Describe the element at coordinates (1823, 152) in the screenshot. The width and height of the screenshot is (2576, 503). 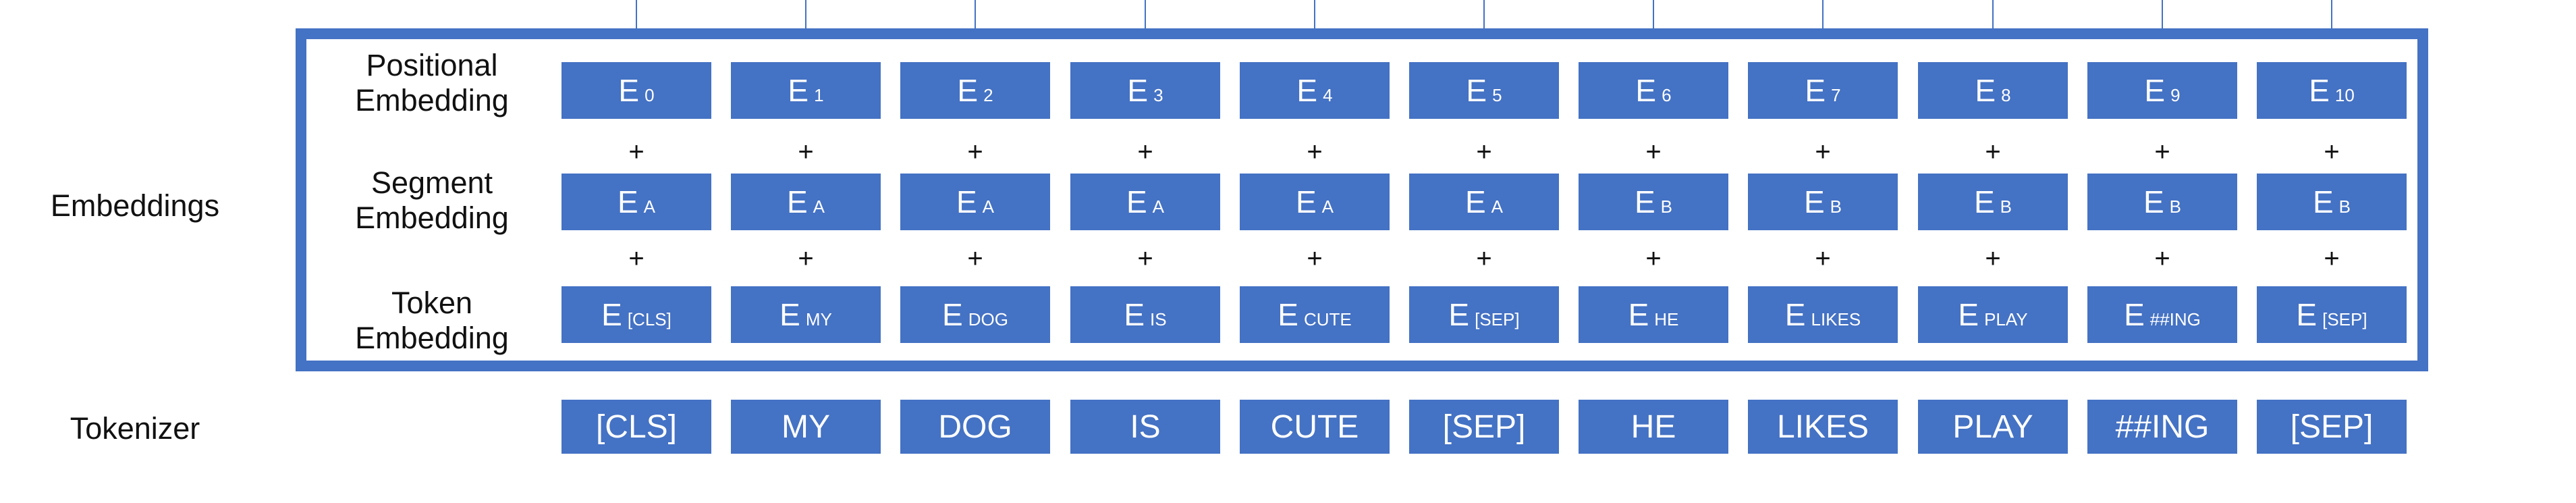
I see `plus-sign-upper-7: +` at that location.